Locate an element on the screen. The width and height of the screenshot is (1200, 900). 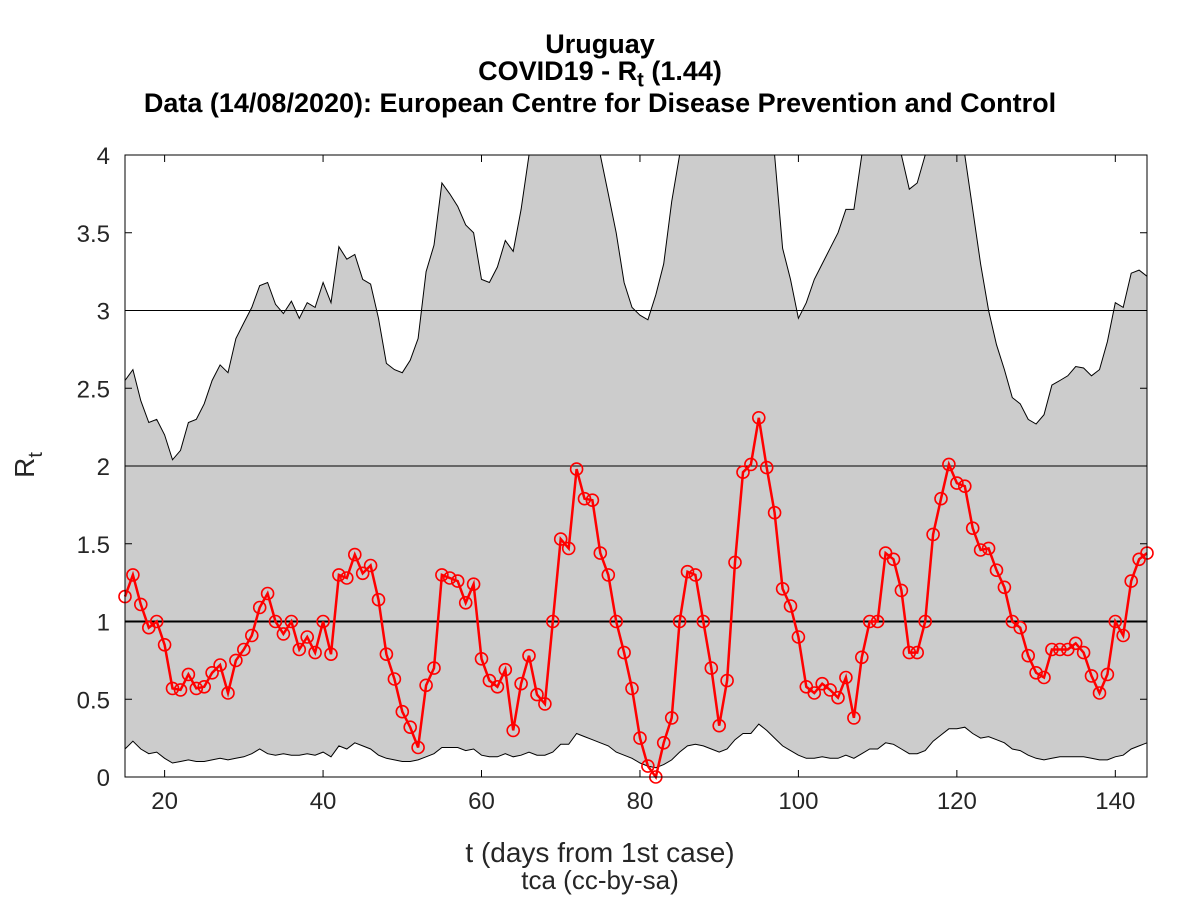
y-tick-label: 2 is located at coordinates (103, 467).